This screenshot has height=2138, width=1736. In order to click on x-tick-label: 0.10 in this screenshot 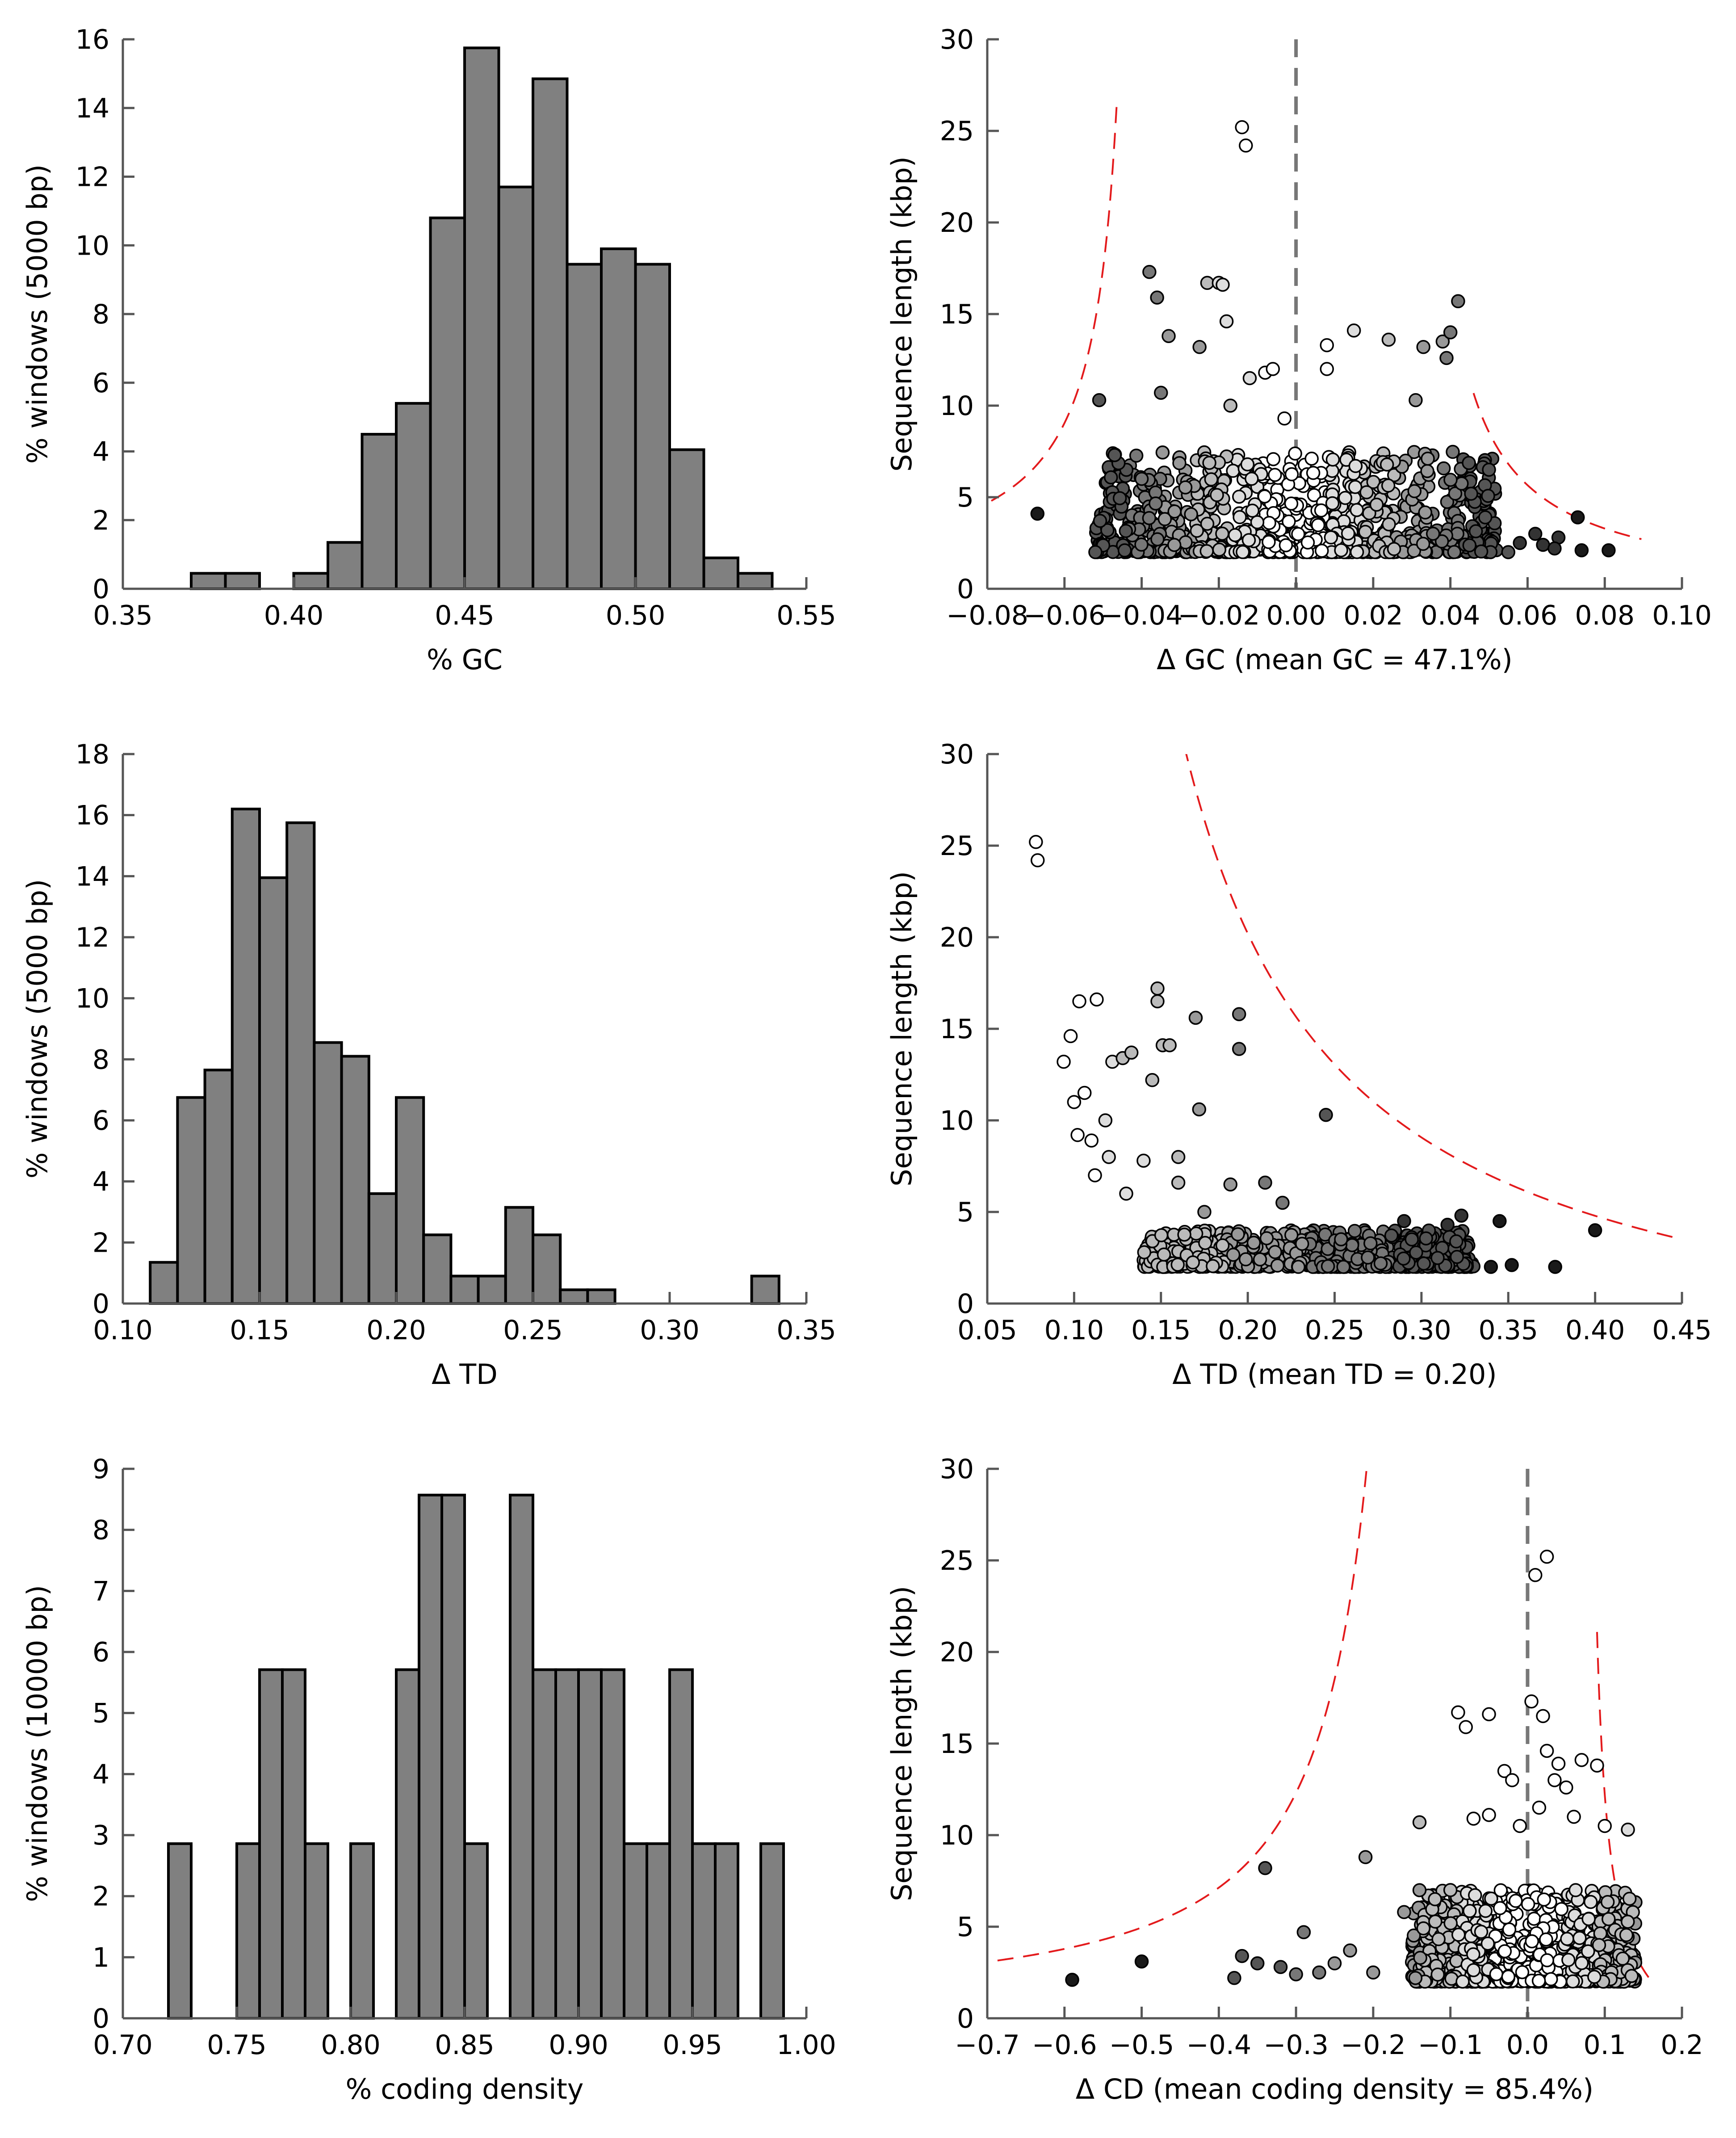, I will do `click(123, 1331)`.